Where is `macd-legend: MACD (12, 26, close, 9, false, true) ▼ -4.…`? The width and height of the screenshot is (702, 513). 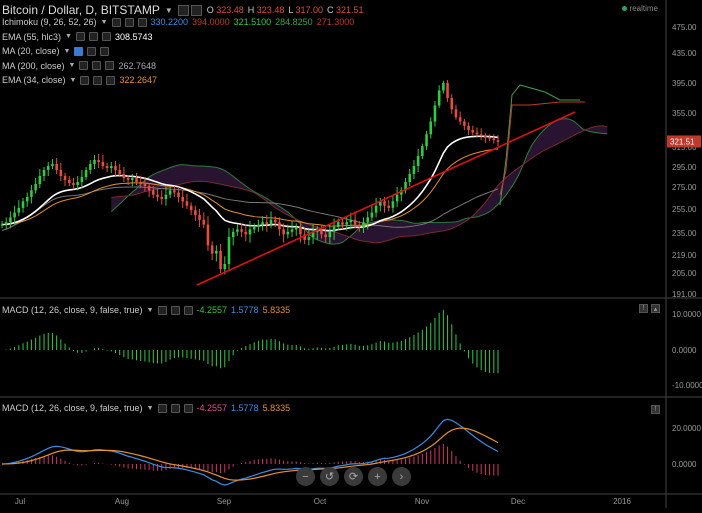 macd-legend: MACD (12, 26, close, 9, false, true) ▼ -4.… is located at coordinates (146, 408).